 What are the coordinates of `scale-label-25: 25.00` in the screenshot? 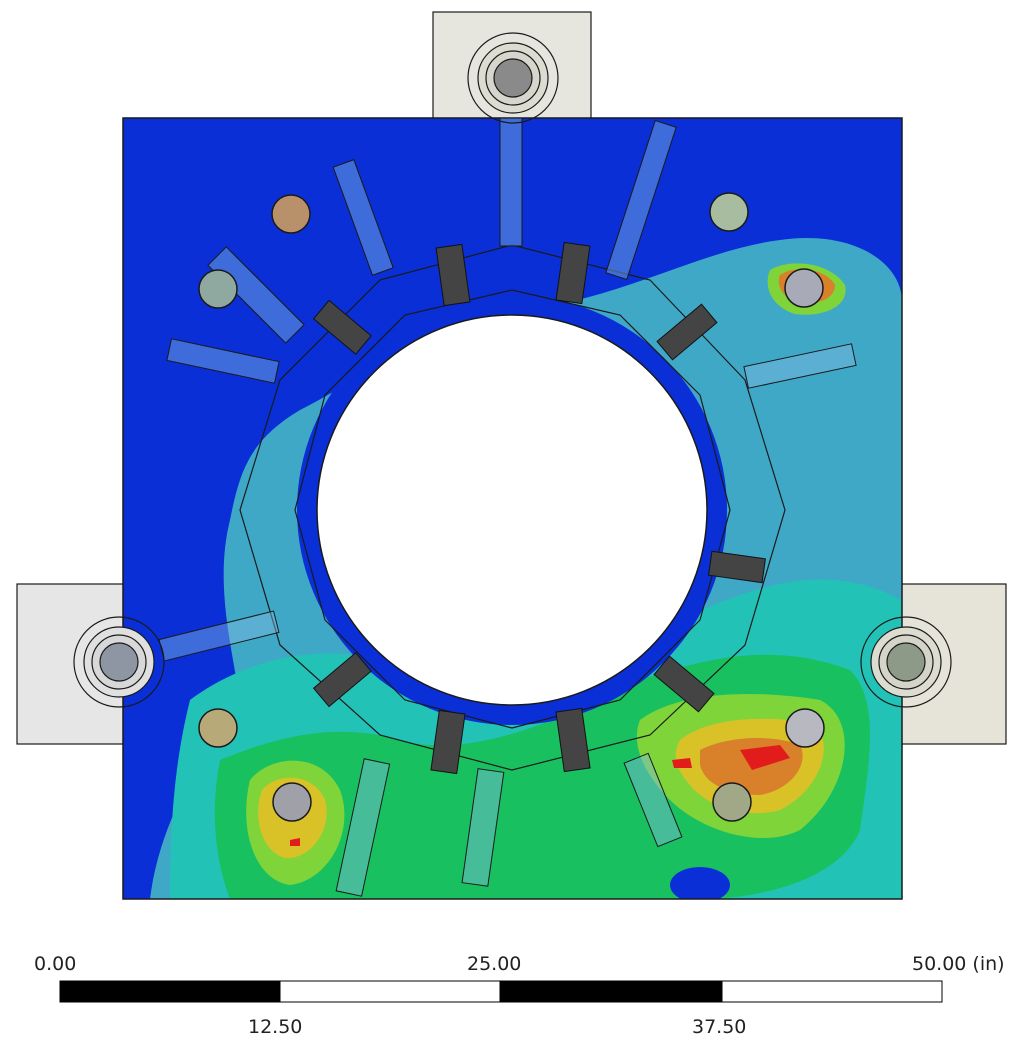 It's located at (494, 964).